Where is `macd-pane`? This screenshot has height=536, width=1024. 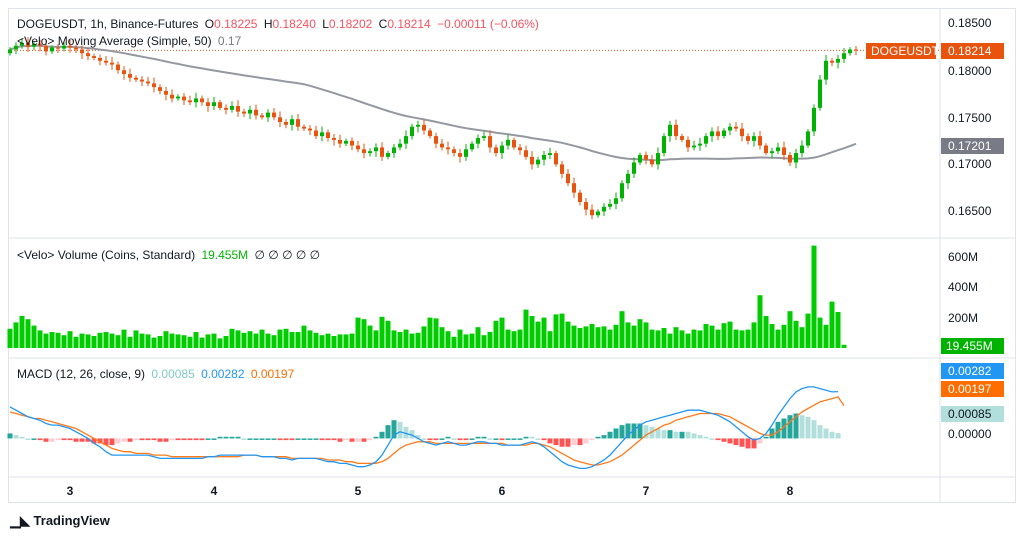
macd-pane is located at coordinates (426, 428).